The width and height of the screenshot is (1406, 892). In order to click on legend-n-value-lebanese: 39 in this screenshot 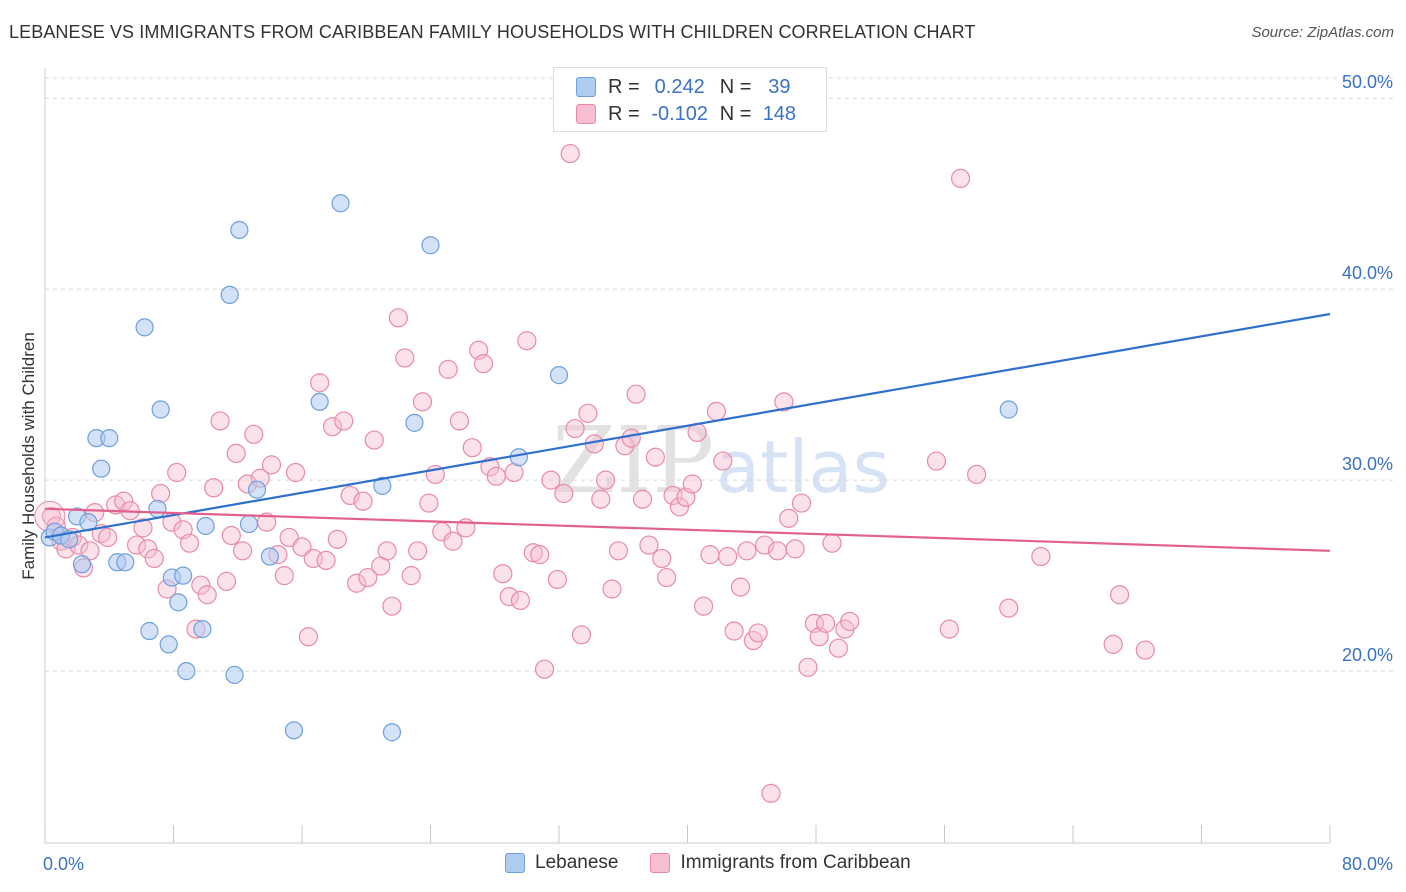, I will do `click(779, 86)`.